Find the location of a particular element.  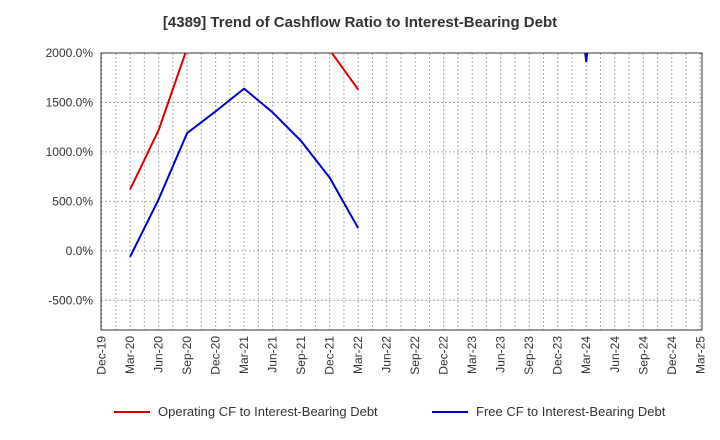

legend-label-operating-cf: Operating CF to Interest-Bearing Debt is located at coordinates (268, 411).